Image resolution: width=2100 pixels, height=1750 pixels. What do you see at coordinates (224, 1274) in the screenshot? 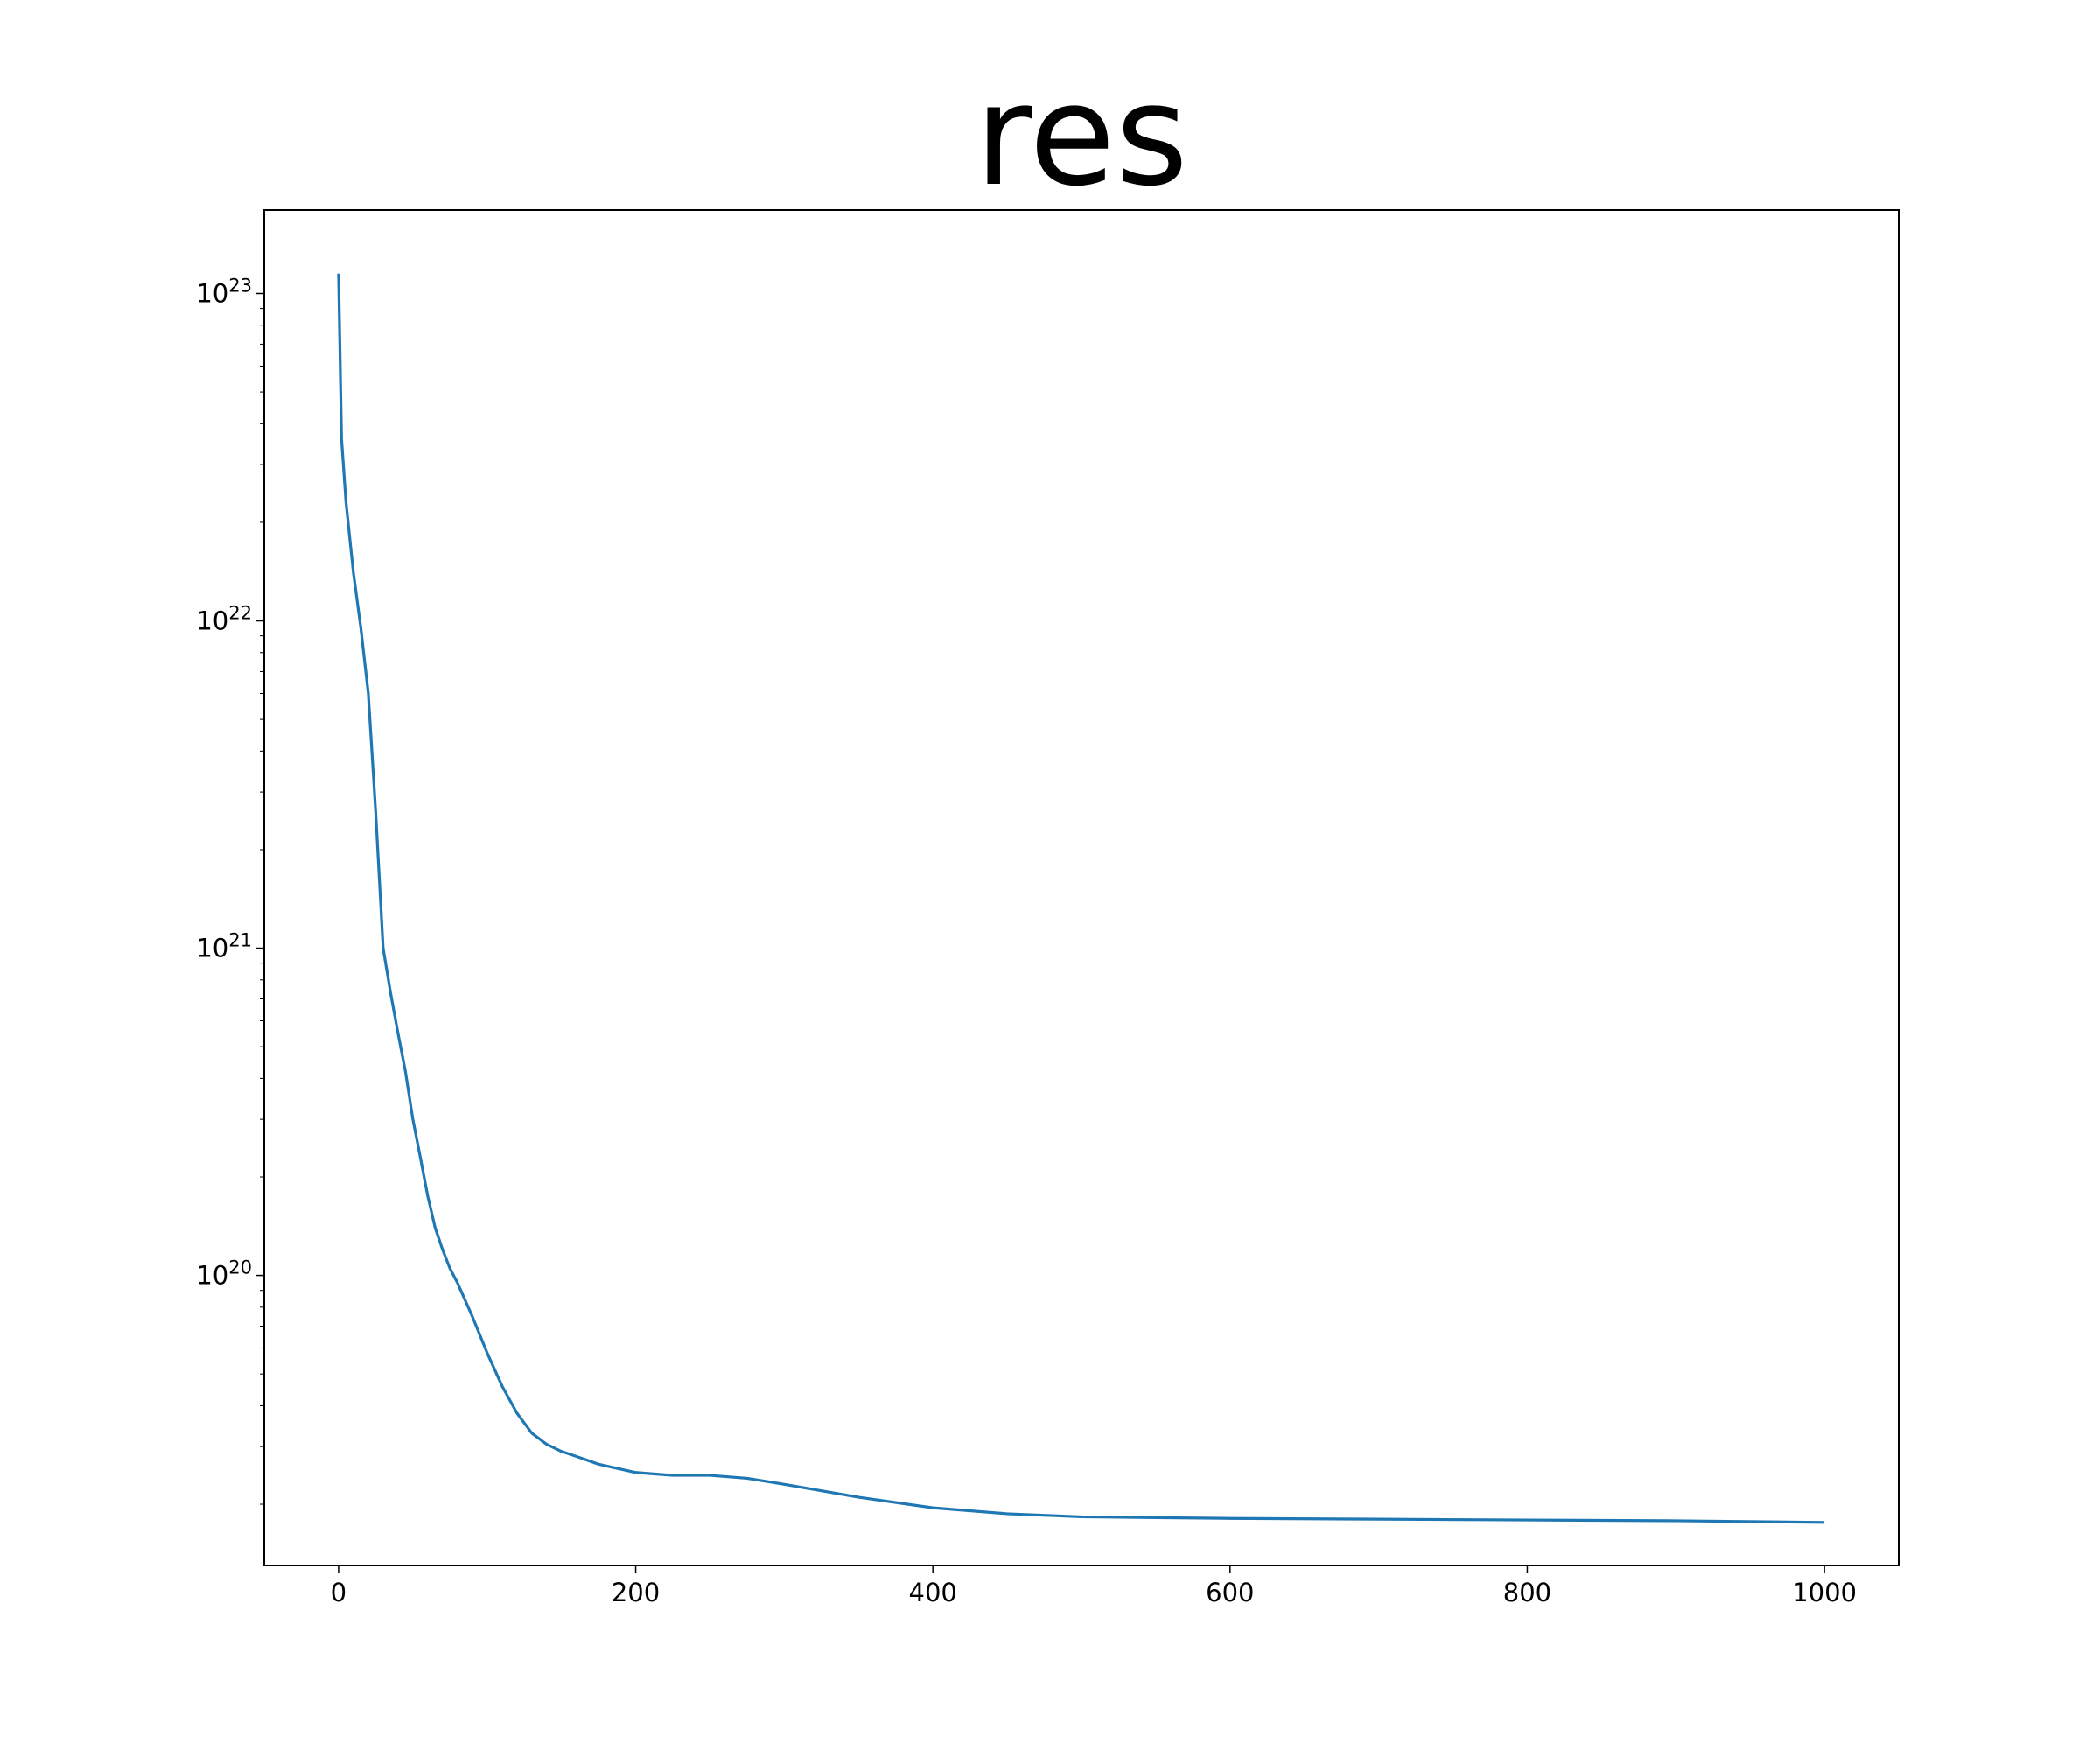
I see `y-tick-label: 1020` at bounding box center [224, 1274].